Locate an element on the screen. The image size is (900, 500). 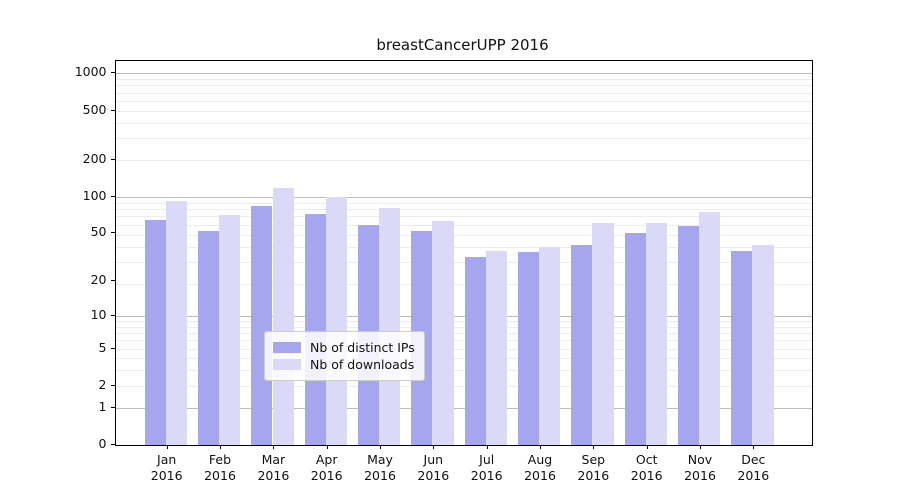
y-axis-tick-label: 0 is located at coordinates (102, 443).